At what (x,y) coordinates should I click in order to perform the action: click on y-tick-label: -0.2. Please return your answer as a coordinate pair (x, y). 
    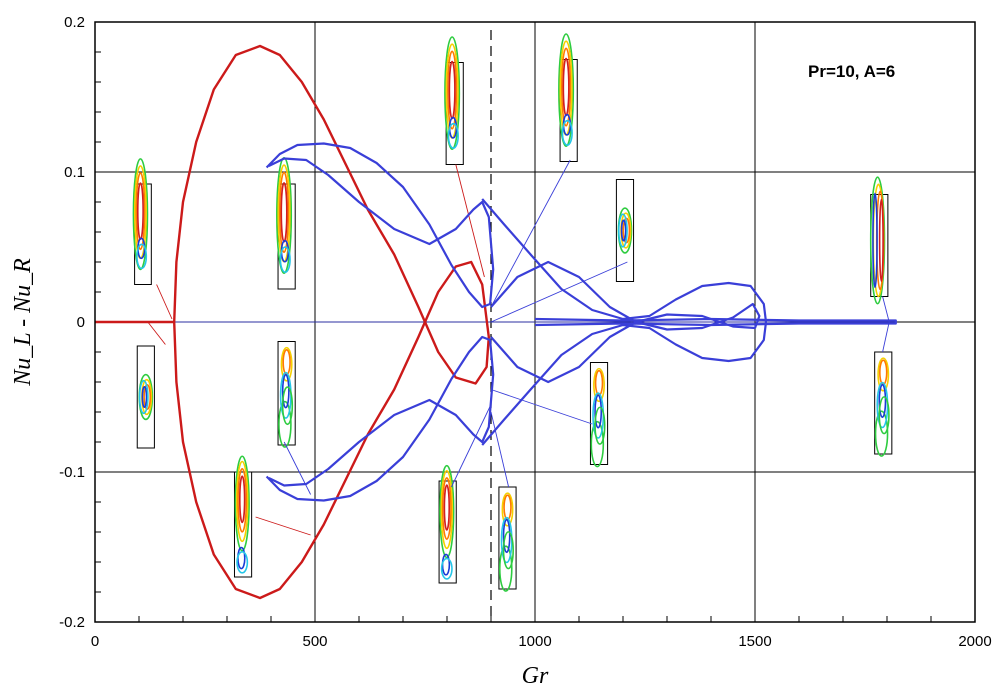
    Looking at the image, I should click on (72, 622).